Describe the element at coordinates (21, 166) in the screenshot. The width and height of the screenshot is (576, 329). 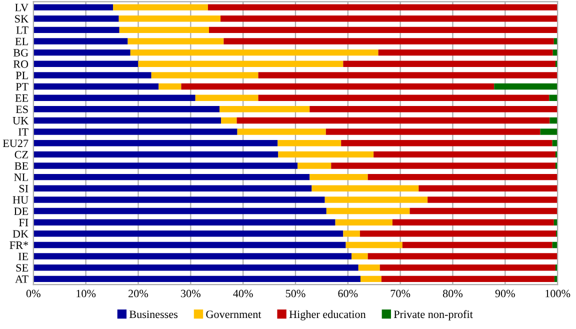
I see `y-tick-label: BE` at that location.